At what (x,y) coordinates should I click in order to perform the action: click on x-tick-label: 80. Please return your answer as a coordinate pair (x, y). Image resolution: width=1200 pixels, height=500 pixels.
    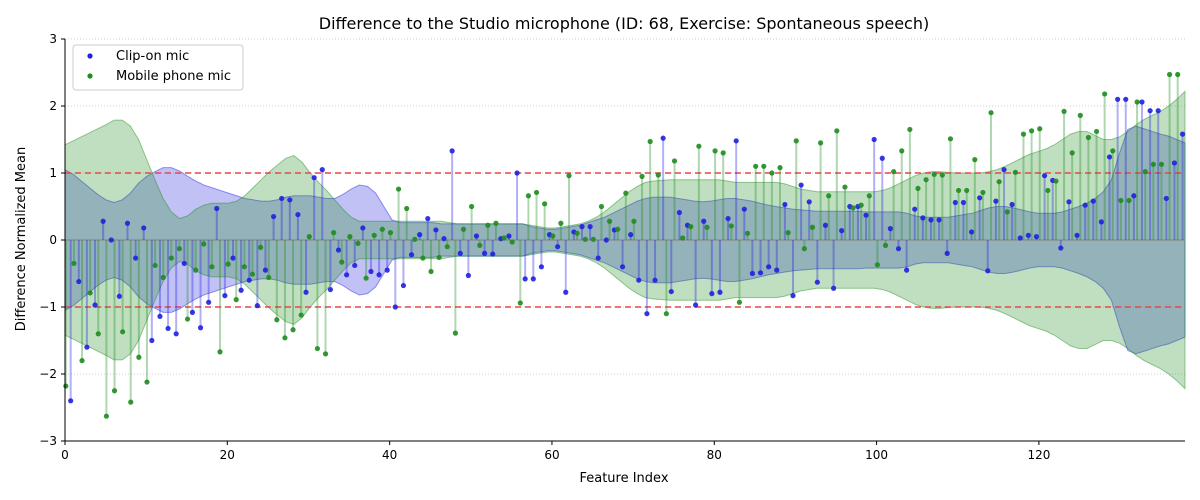
    Looking at the image, I should click on (714, 455).